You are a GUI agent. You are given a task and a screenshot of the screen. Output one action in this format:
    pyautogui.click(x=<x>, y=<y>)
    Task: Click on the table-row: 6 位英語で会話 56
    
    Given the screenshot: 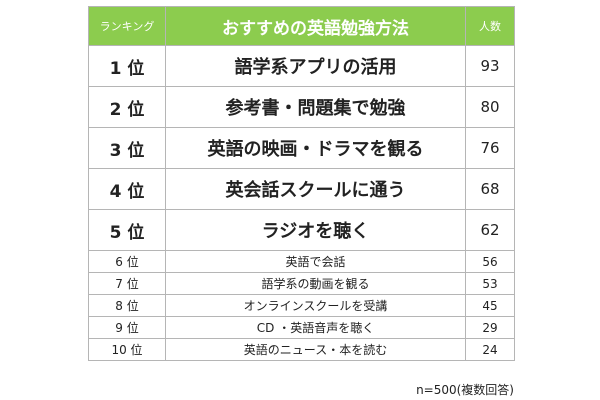 What is the action you would take?
    pyautogui.click(x=301, y=261)
    